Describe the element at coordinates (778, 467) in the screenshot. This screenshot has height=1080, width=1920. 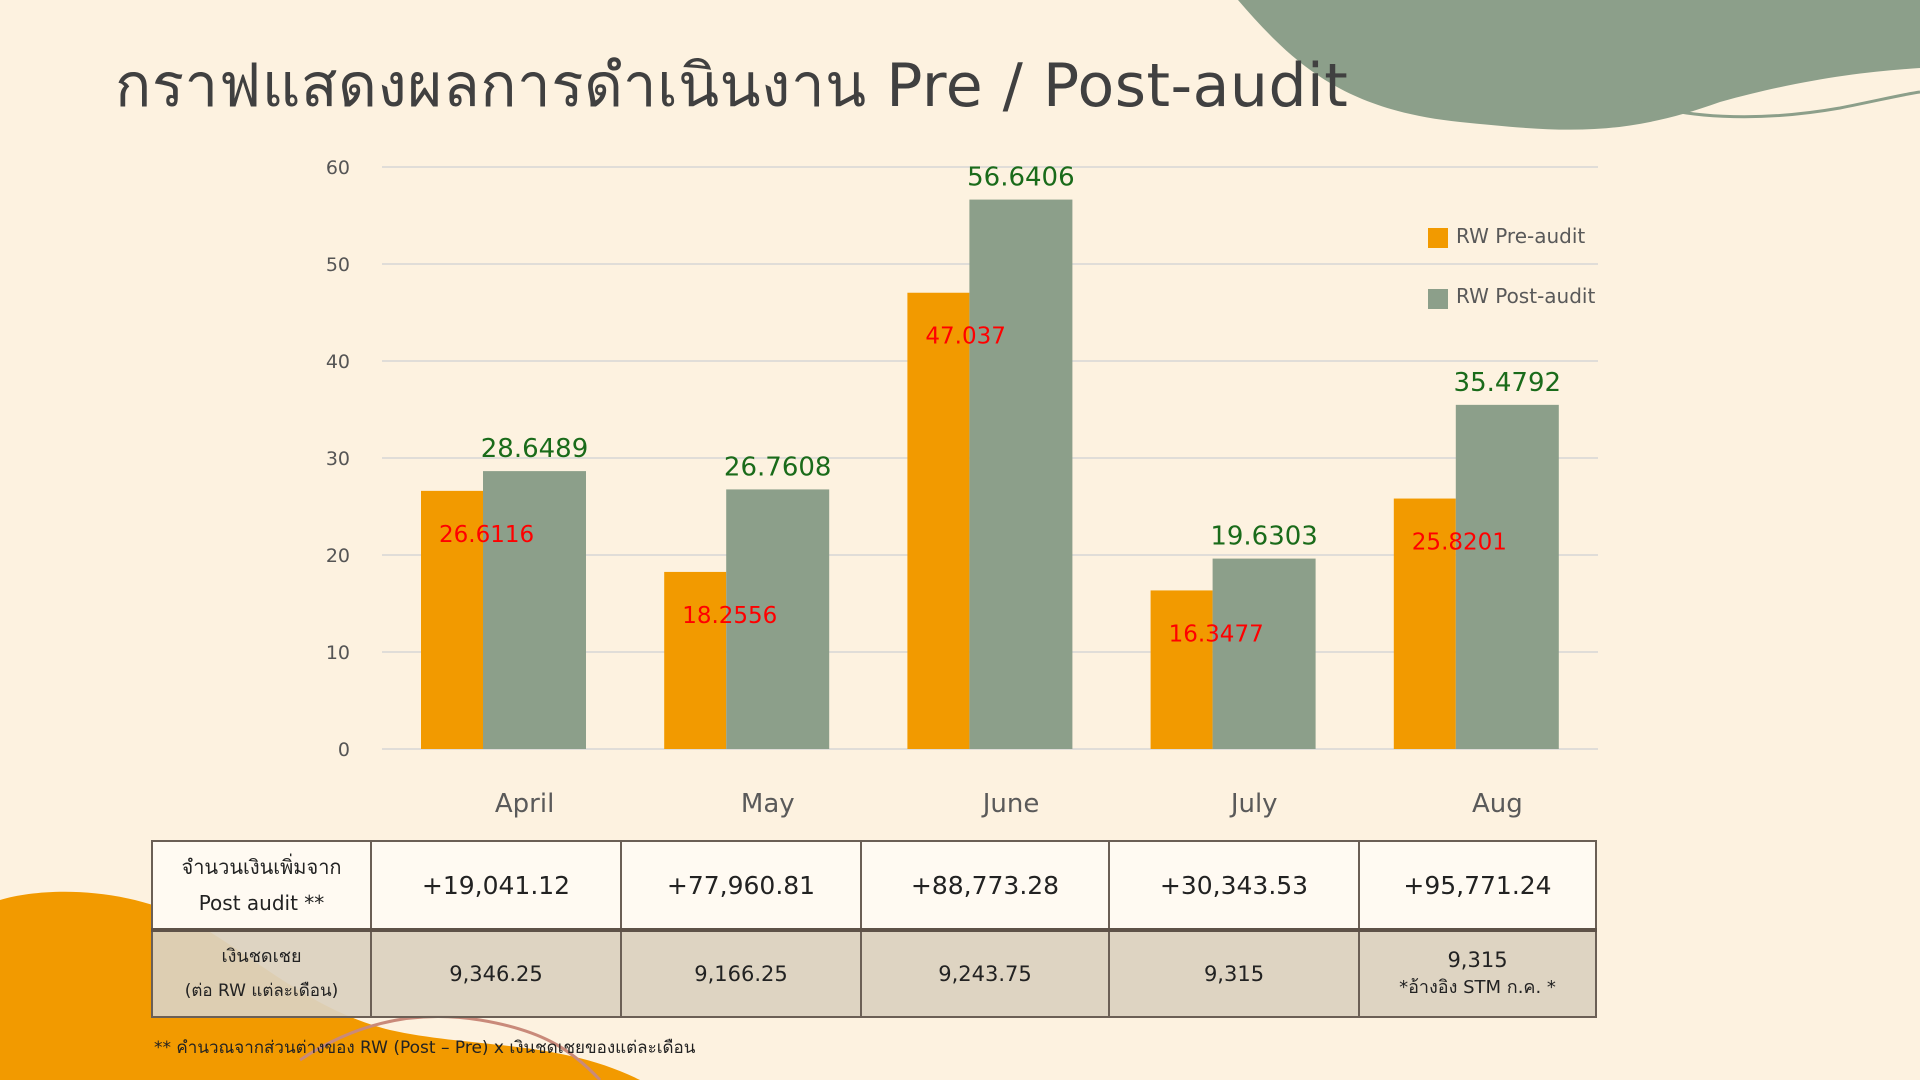
I see `data-label-post: 26.7608` at that location.